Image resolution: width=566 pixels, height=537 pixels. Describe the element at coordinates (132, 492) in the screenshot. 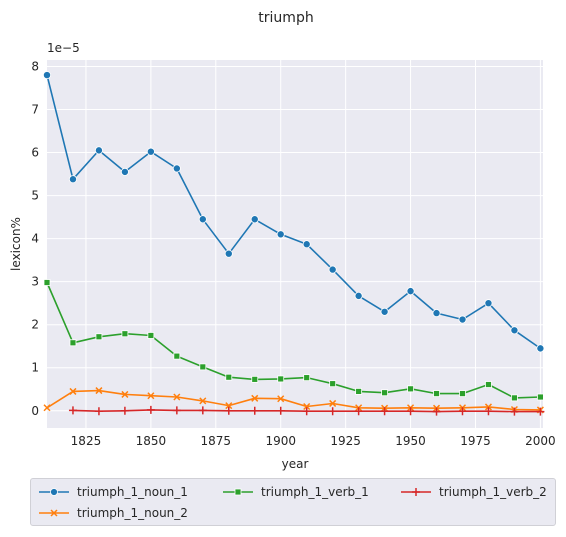

I see `legend-label: triumph_1_noun_1` at that location.